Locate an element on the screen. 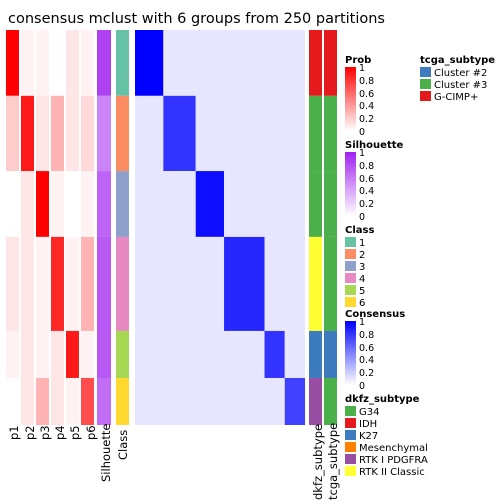  prob-cell-g6-p6 is located at coordinates (87, 401).